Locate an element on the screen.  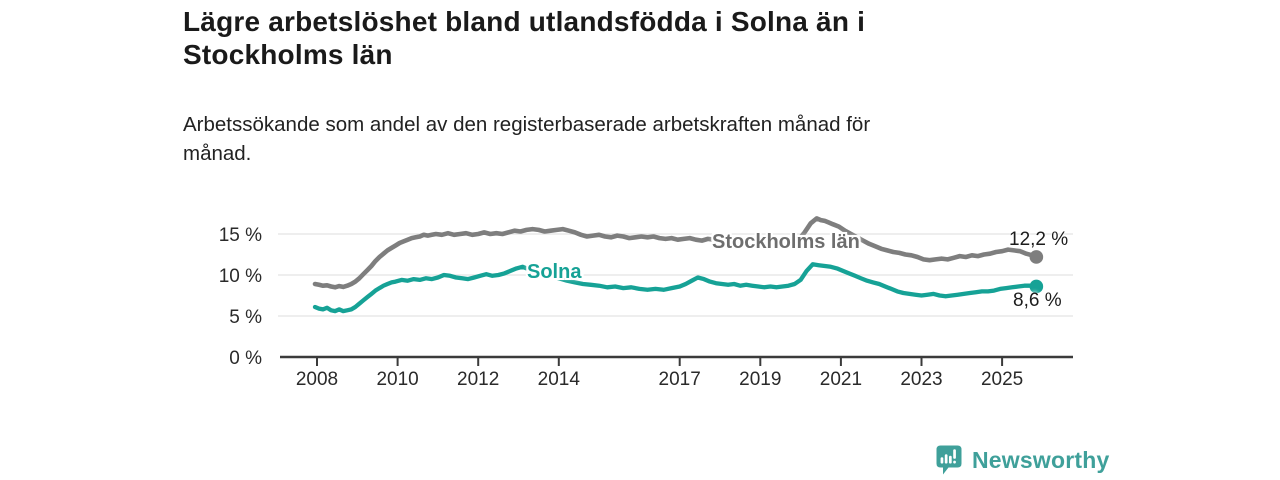
footer-brand: Newsworthy is located at coordinates (1022, 461).